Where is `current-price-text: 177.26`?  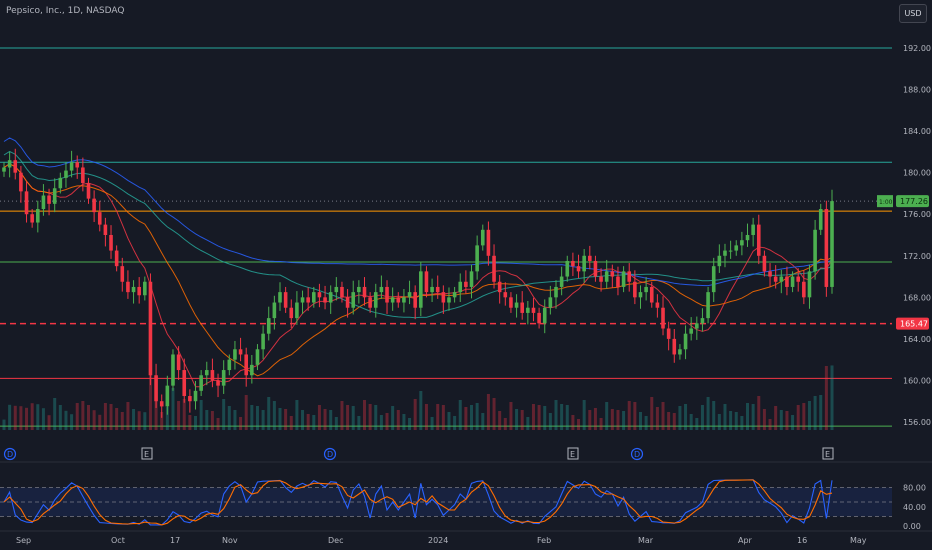
current-price-text: 177.26 is located at coordinates (914, 201).